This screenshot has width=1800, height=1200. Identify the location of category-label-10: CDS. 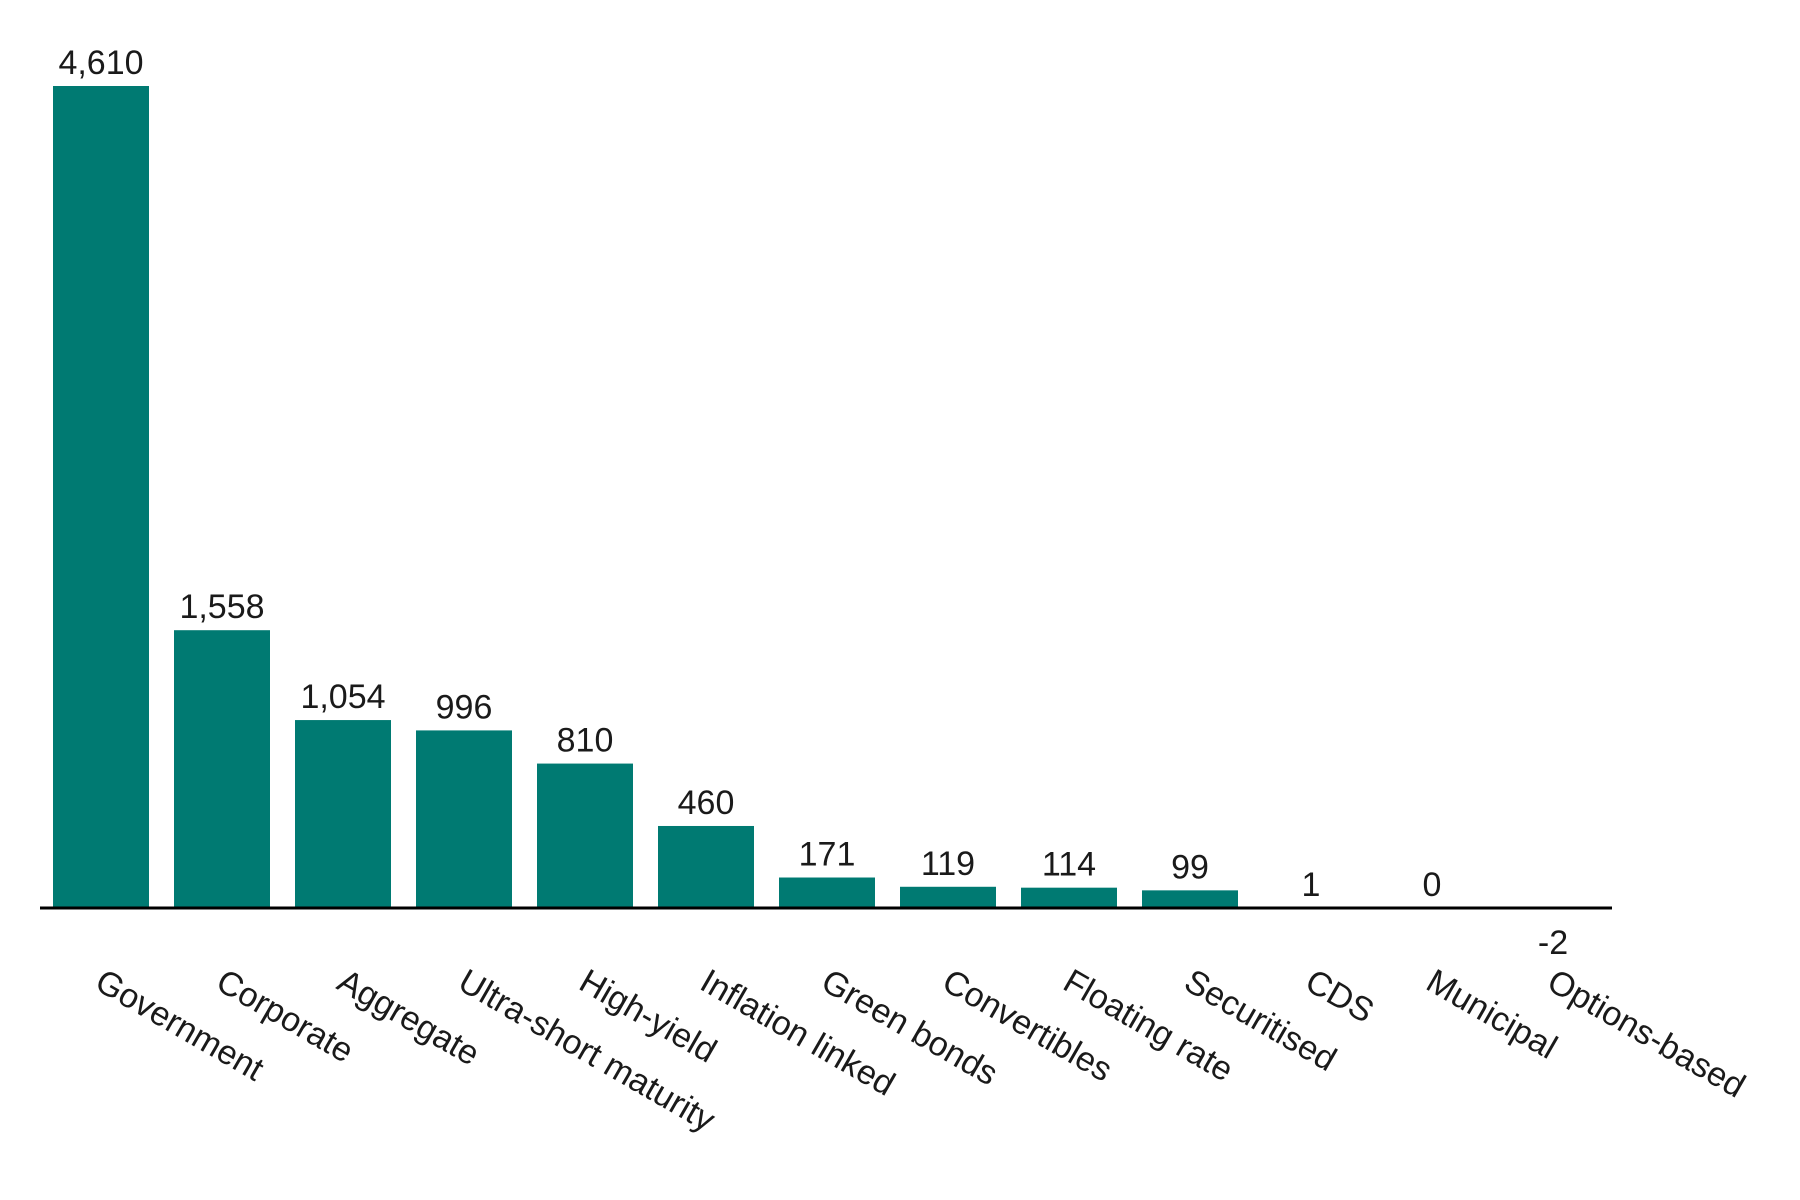
(1339, 996).